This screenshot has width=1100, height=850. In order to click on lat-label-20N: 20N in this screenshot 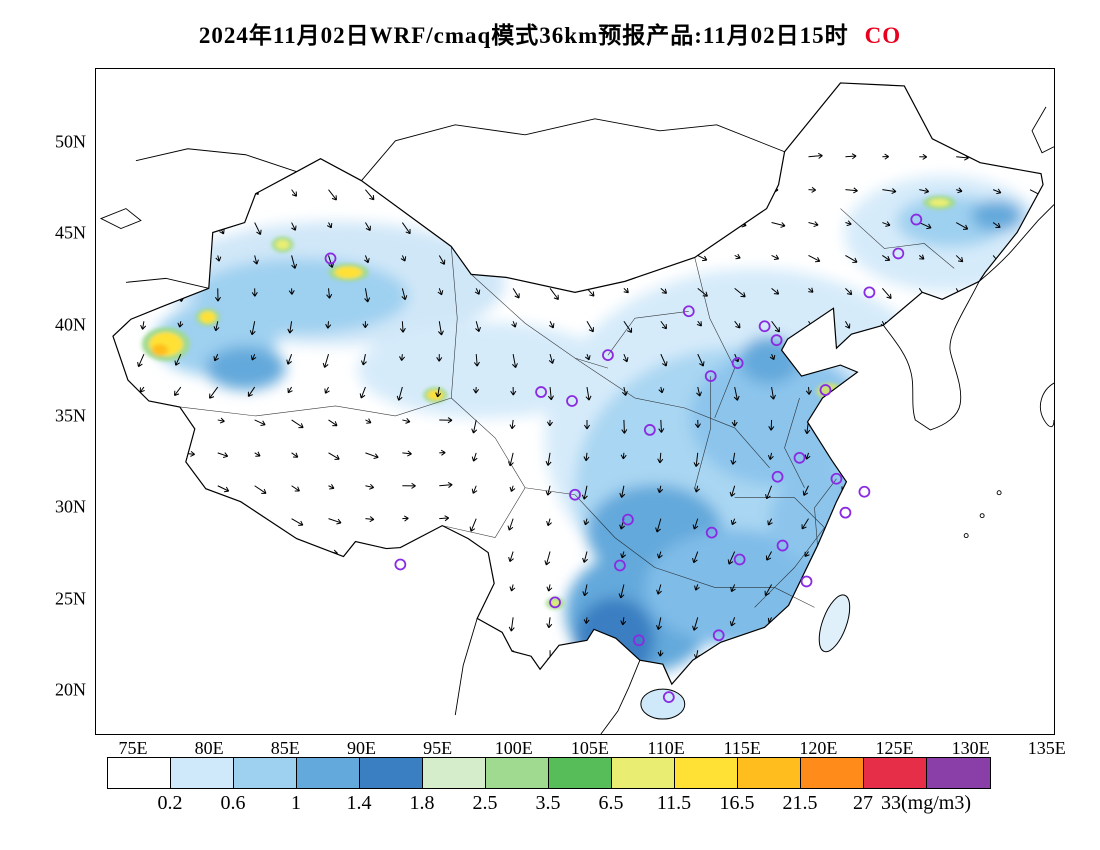, I will do `click(70, 689)`.